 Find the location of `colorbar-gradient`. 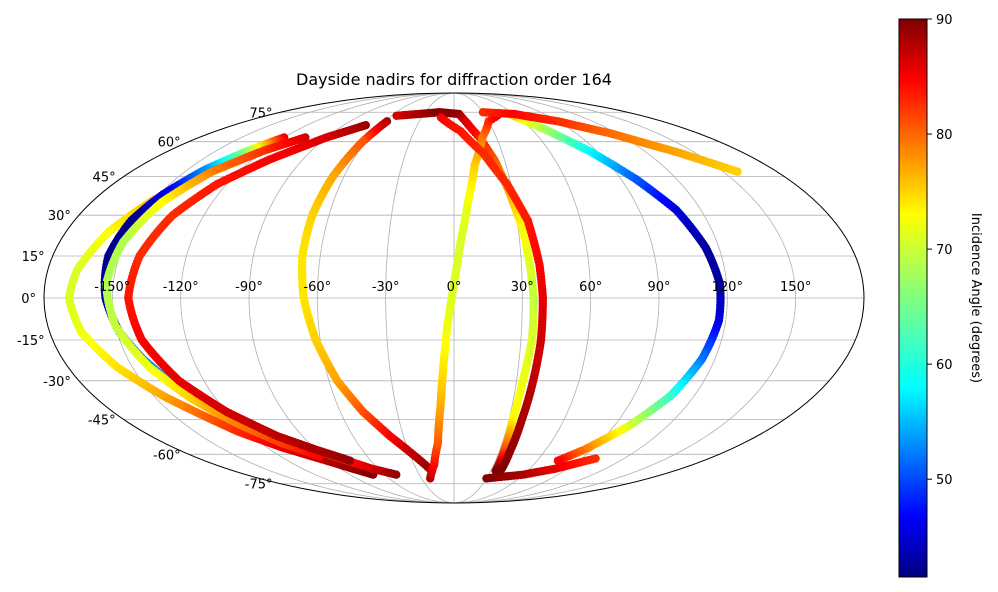

colorbar-gradient is located at coordinates (913, 298).